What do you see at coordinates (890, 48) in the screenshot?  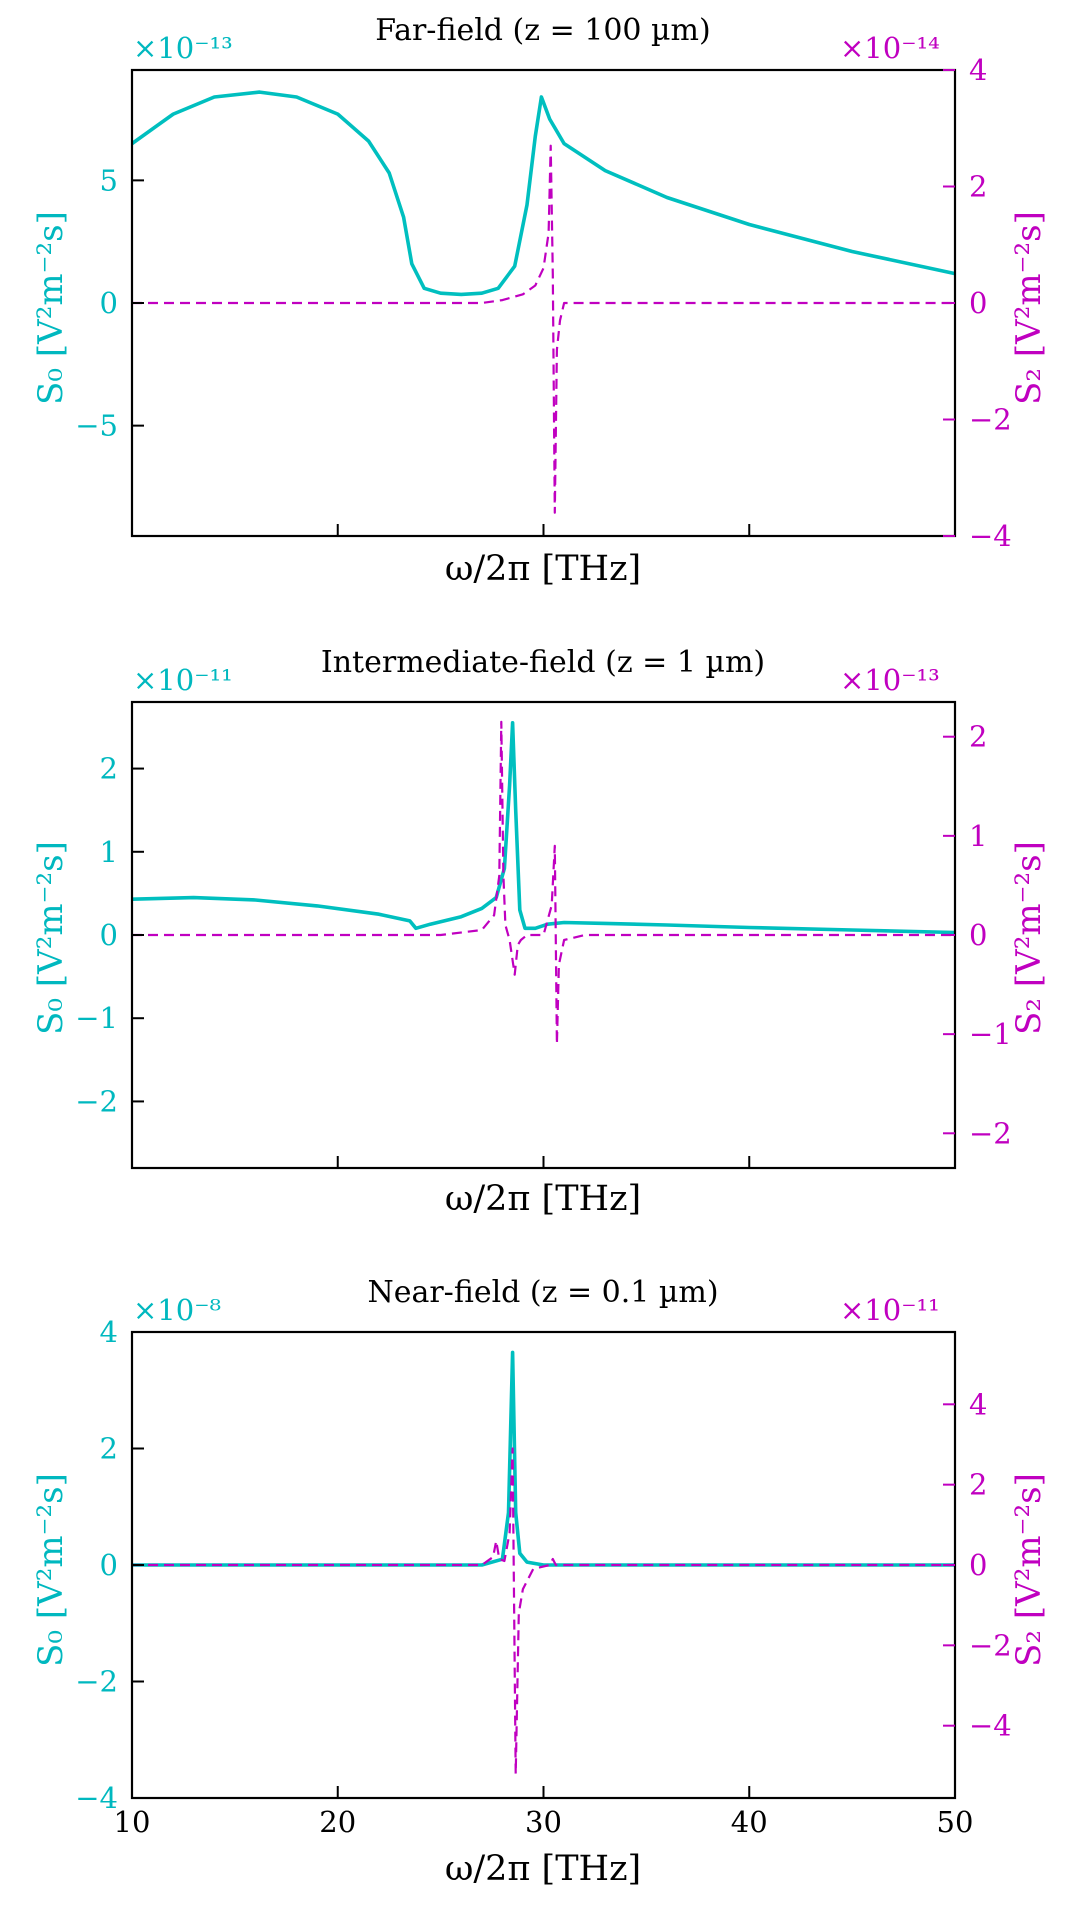 I see `right-exponent-label: ×10⁻¹⁴` at bounding box center [890, 48].